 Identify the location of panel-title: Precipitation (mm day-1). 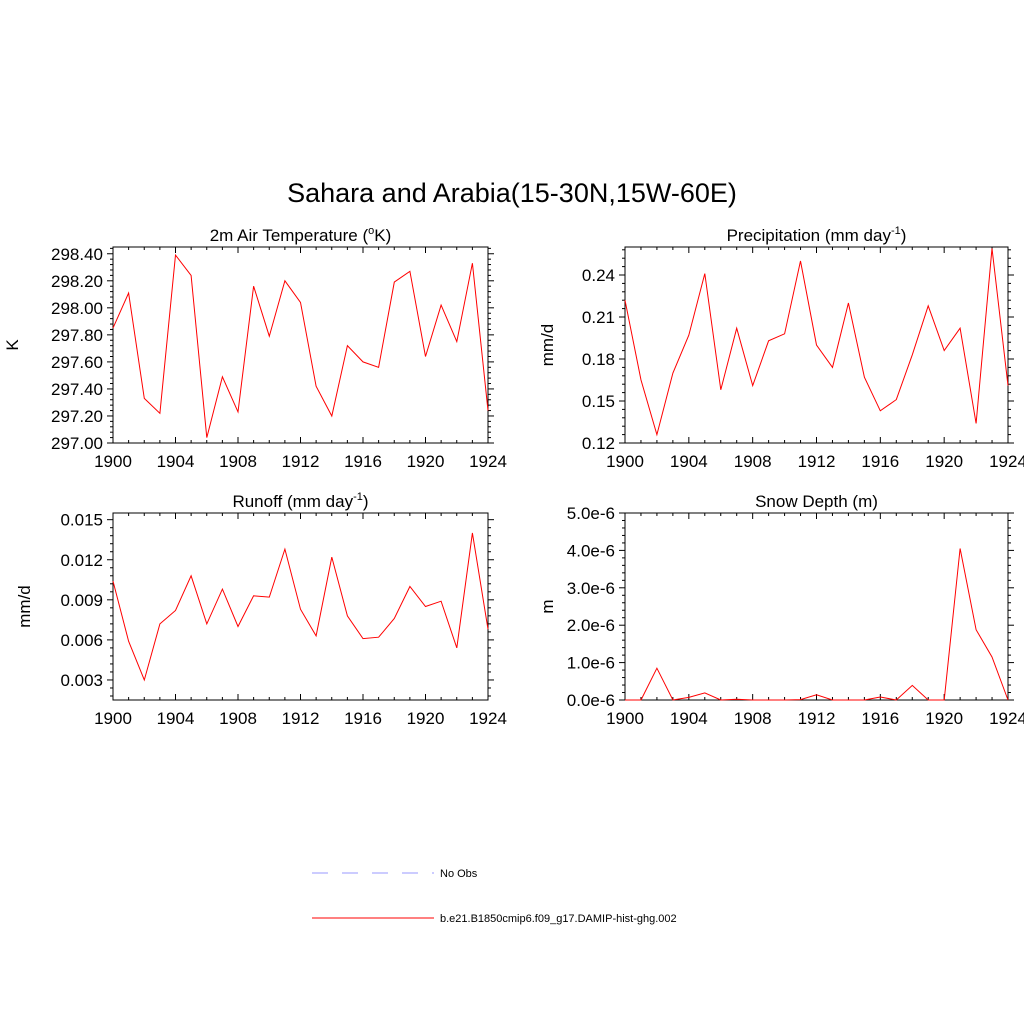
(817, 235).